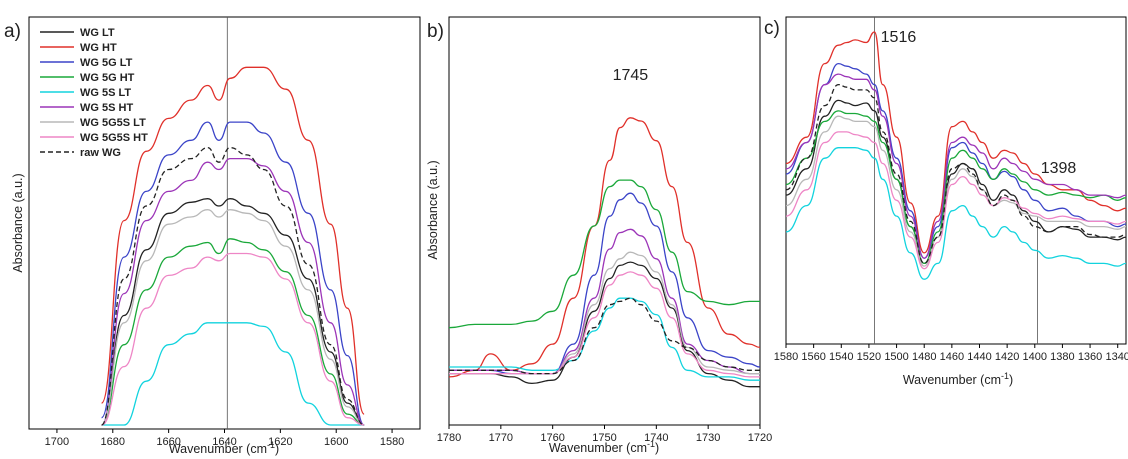  Describe the element at coordinates (107, 78) in the screenshot. I see `legend-label-wg-5g-ht: WG 5G HT` at that location.